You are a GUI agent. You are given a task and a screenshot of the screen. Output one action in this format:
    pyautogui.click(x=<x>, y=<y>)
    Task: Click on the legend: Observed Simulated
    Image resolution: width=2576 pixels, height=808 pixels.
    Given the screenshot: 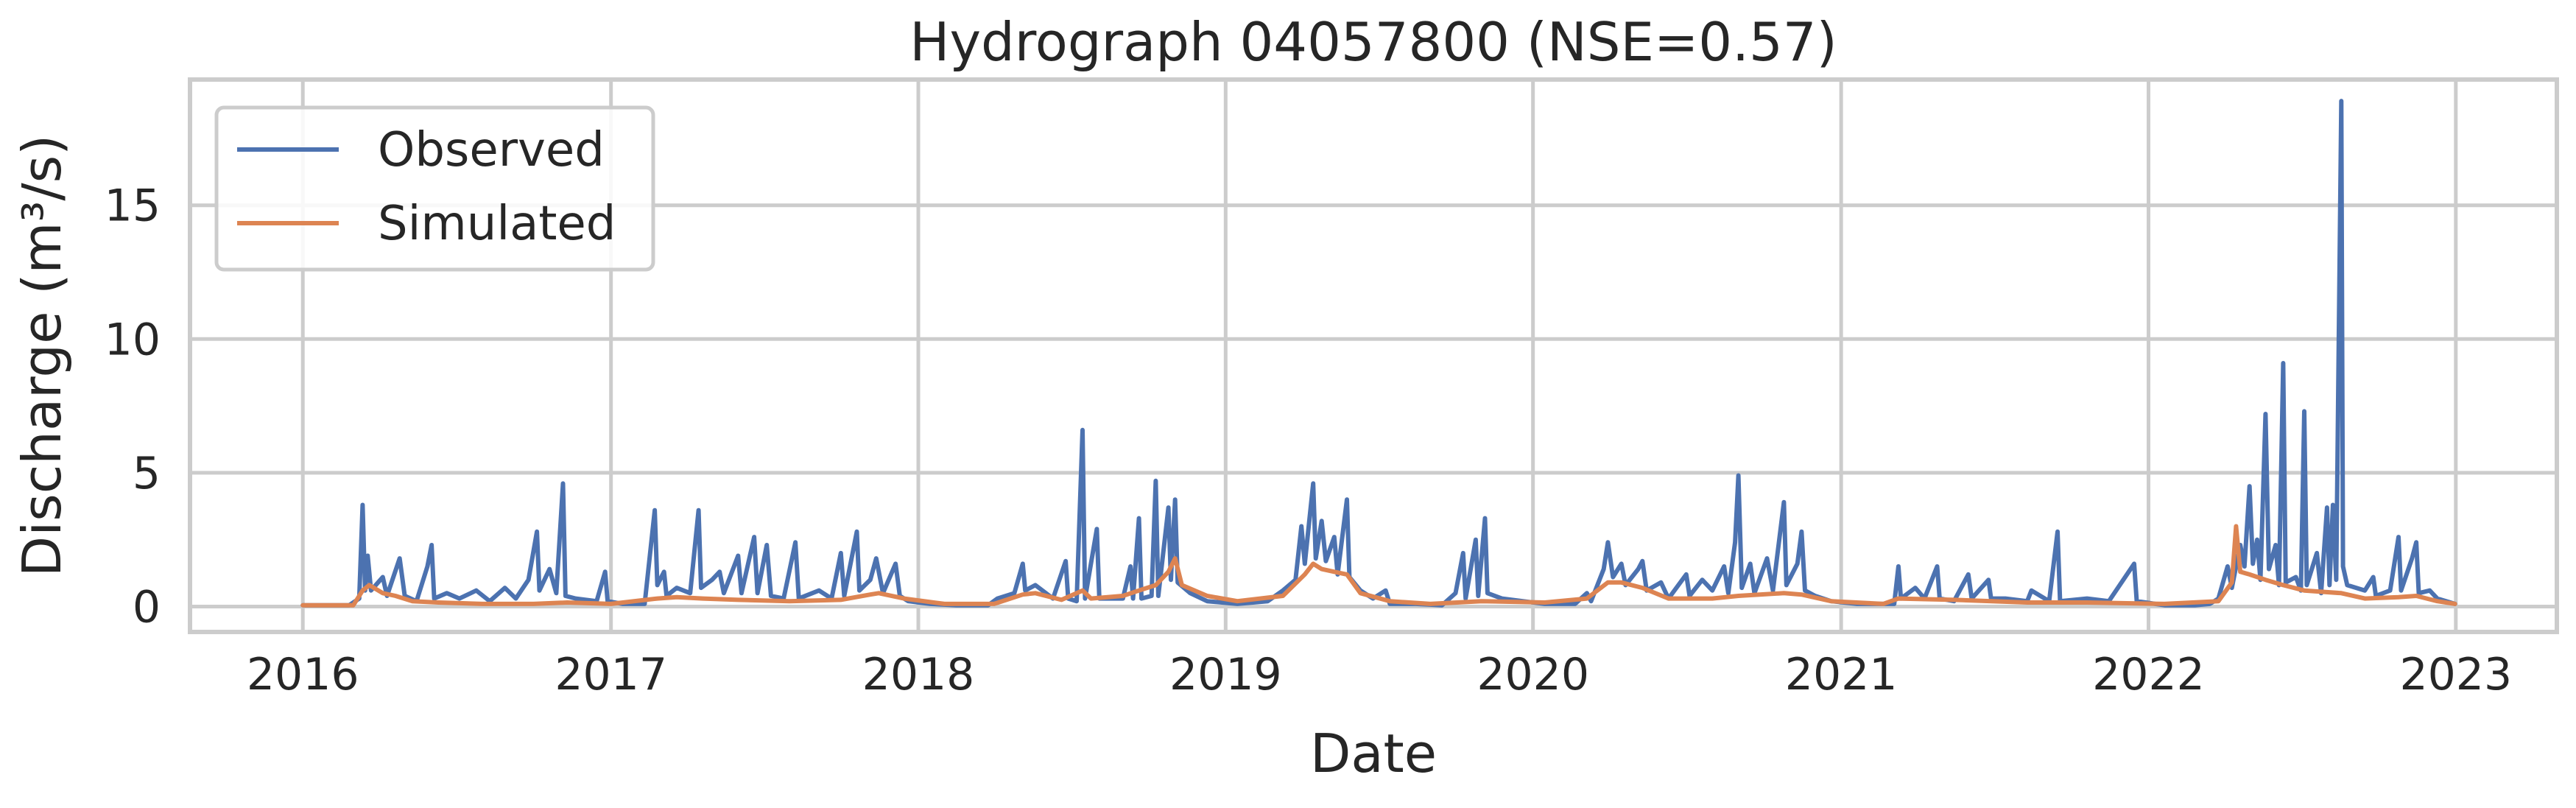 What is the action you would take?
    pyautogui.click(x=434, y=188)
    